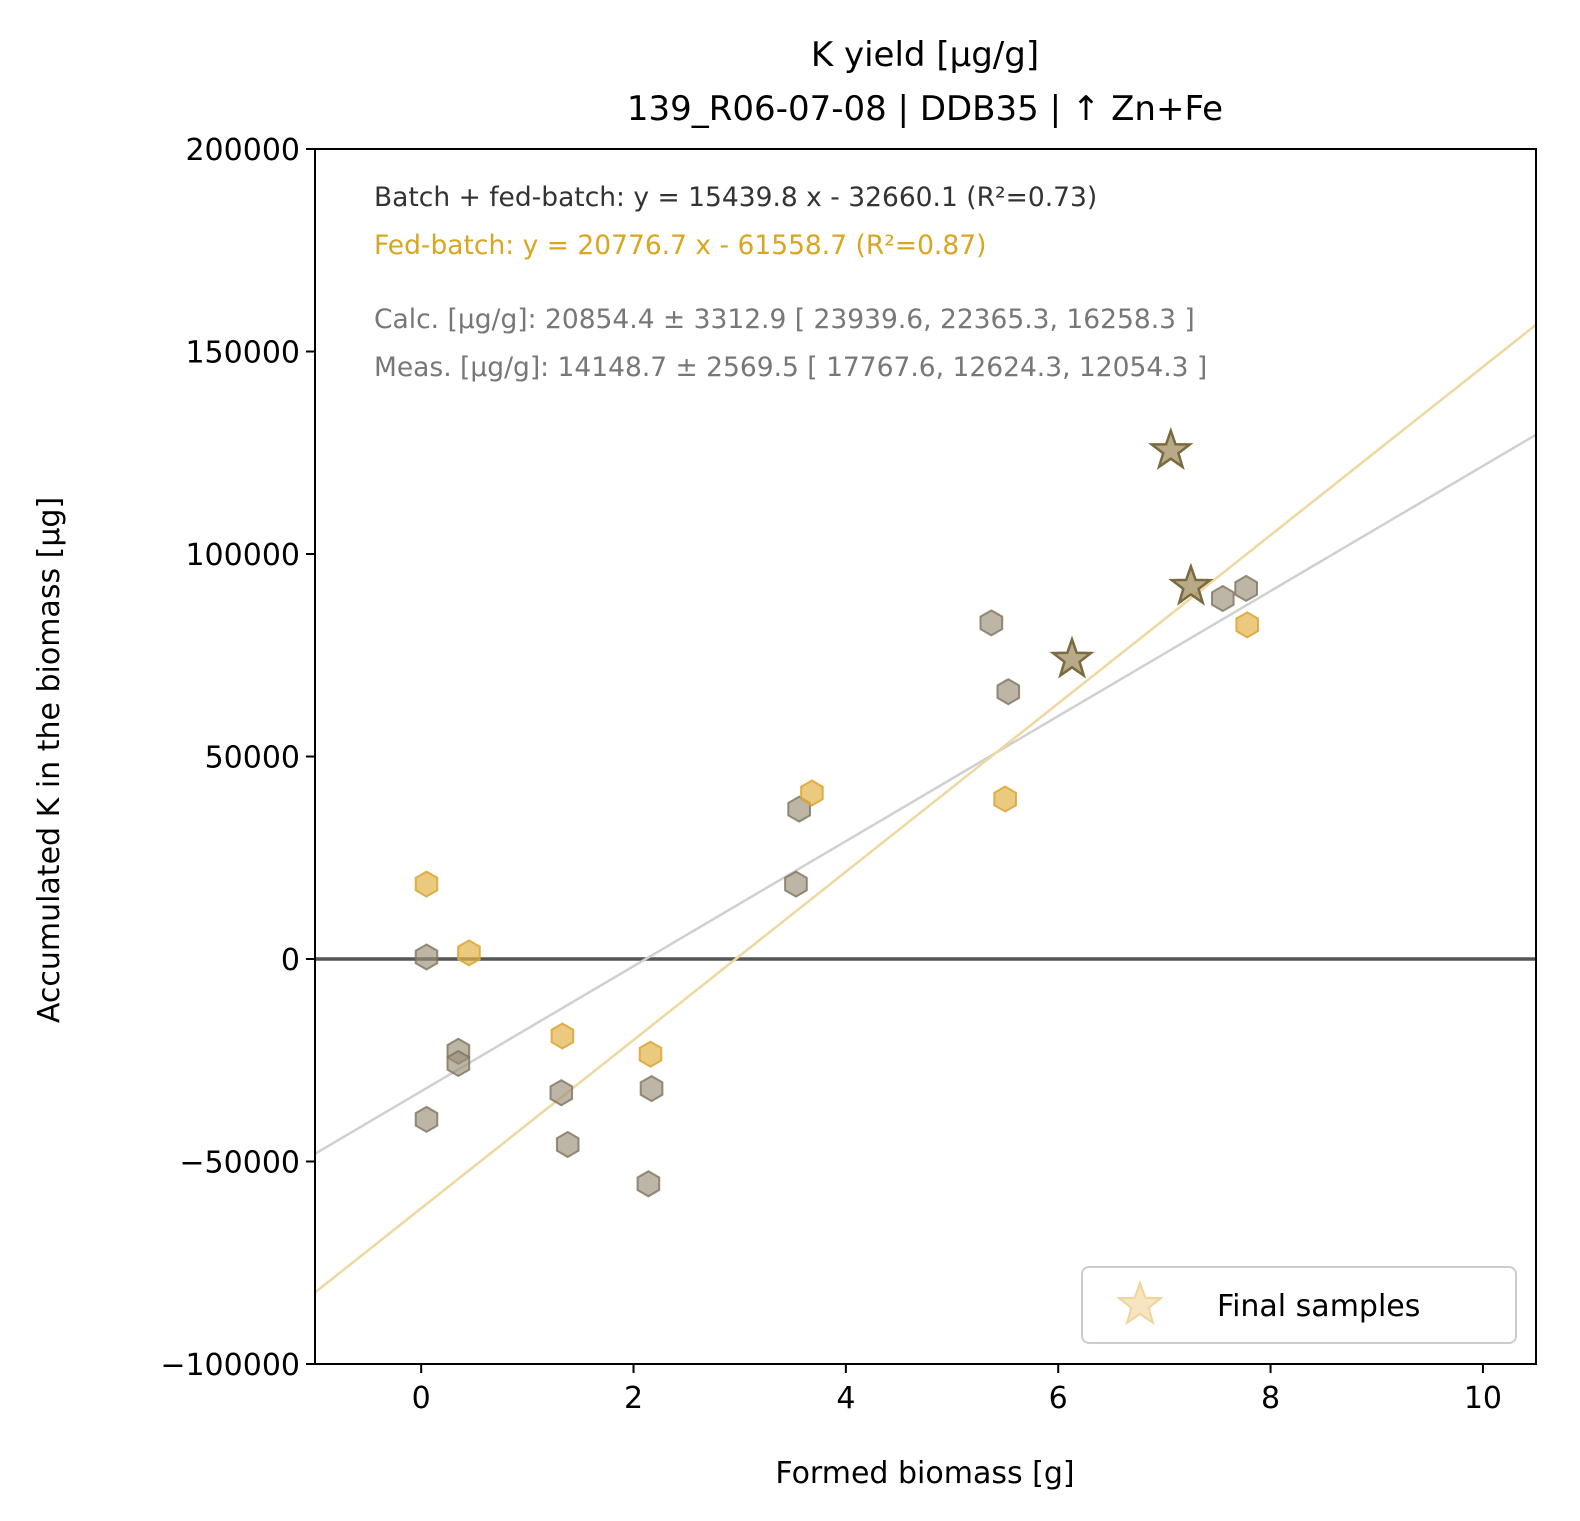  What do you see at coordinates (239, 1163) in the screenshot?
I see `y-tick-label: −50000` at bounding box center [239, 1163].